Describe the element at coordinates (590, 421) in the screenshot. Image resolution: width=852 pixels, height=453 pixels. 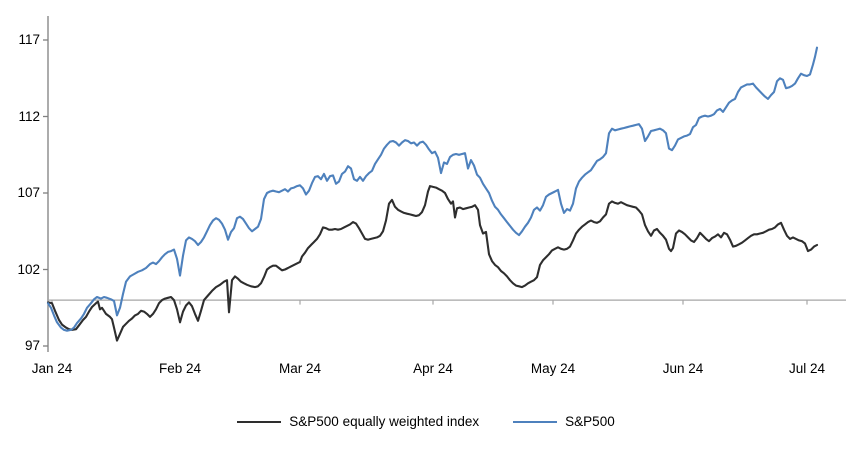
I see `legend-label: S&P500` at that location.